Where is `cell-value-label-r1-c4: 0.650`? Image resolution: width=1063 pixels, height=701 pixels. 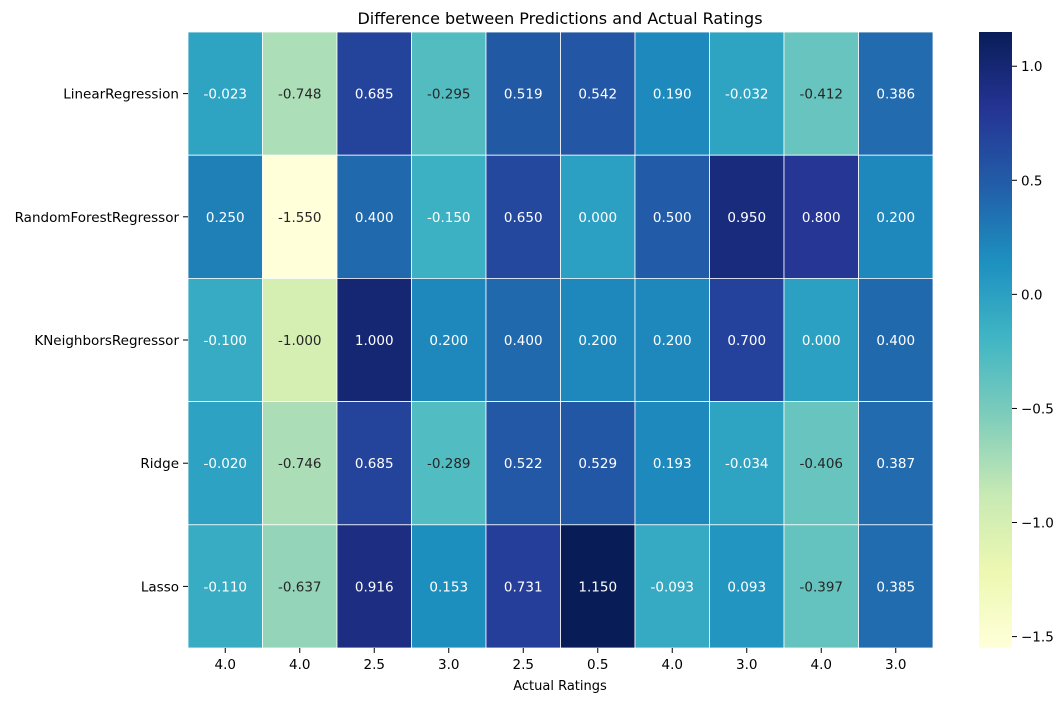 cell-value-label-r1-c4: 0.650 is located at coordinates (523, 218).